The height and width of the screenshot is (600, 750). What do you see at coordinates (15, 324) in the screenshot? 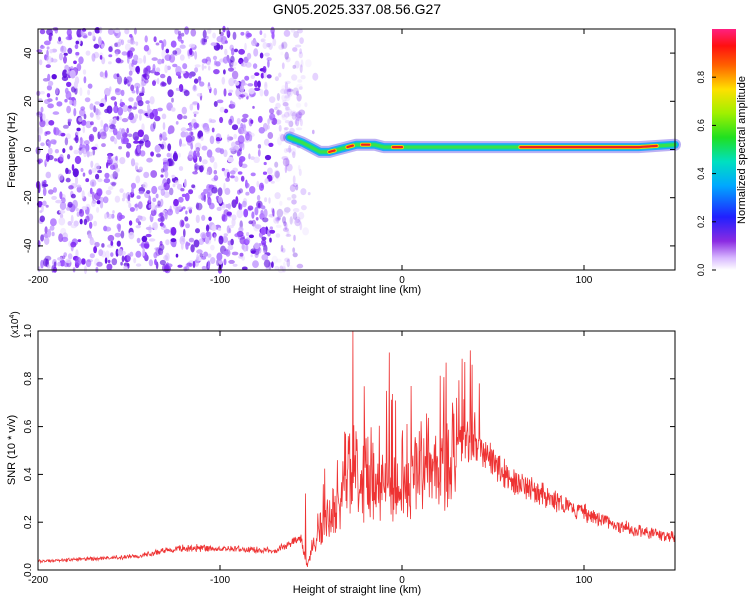
I see `snr-y-scale: (x104)` at bounding box center [15, 324].